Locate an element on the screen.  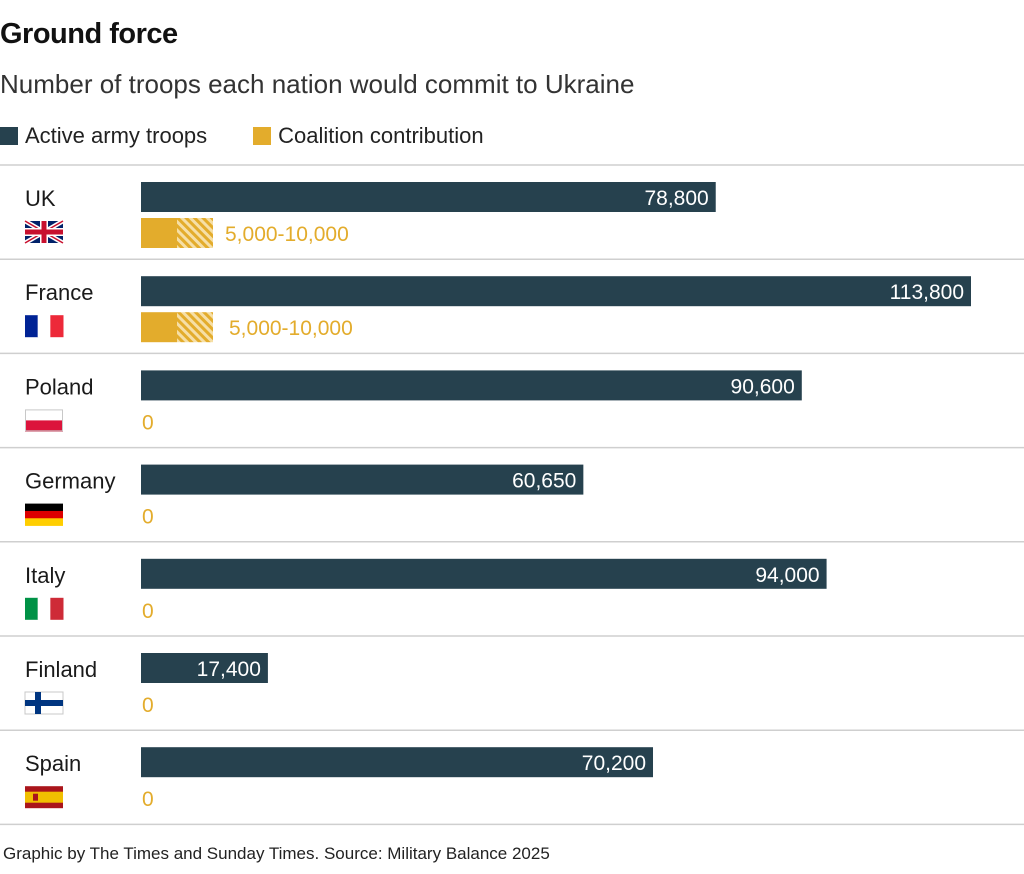
chart-title: Ground force is located at coordinates (89, 34).